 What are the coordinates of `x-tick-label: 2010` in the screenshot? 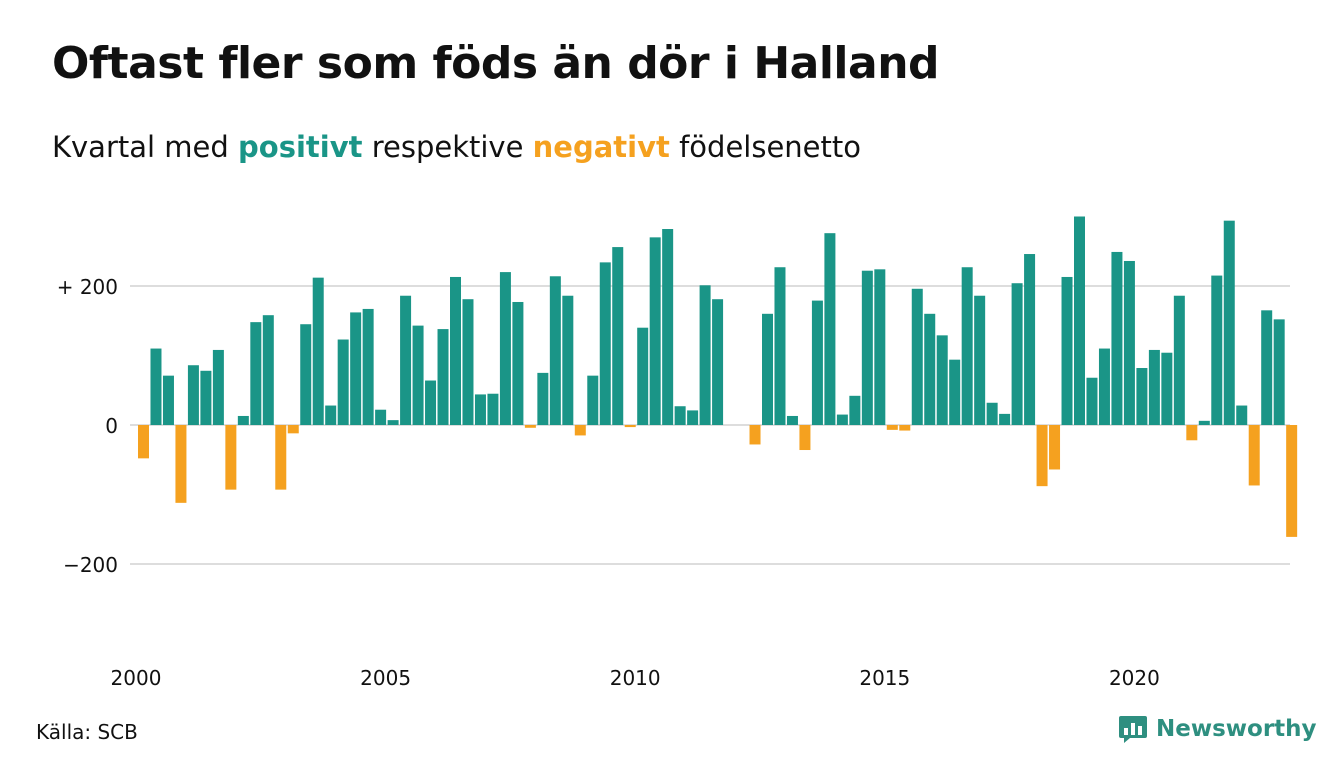 It's located at (635, 678).